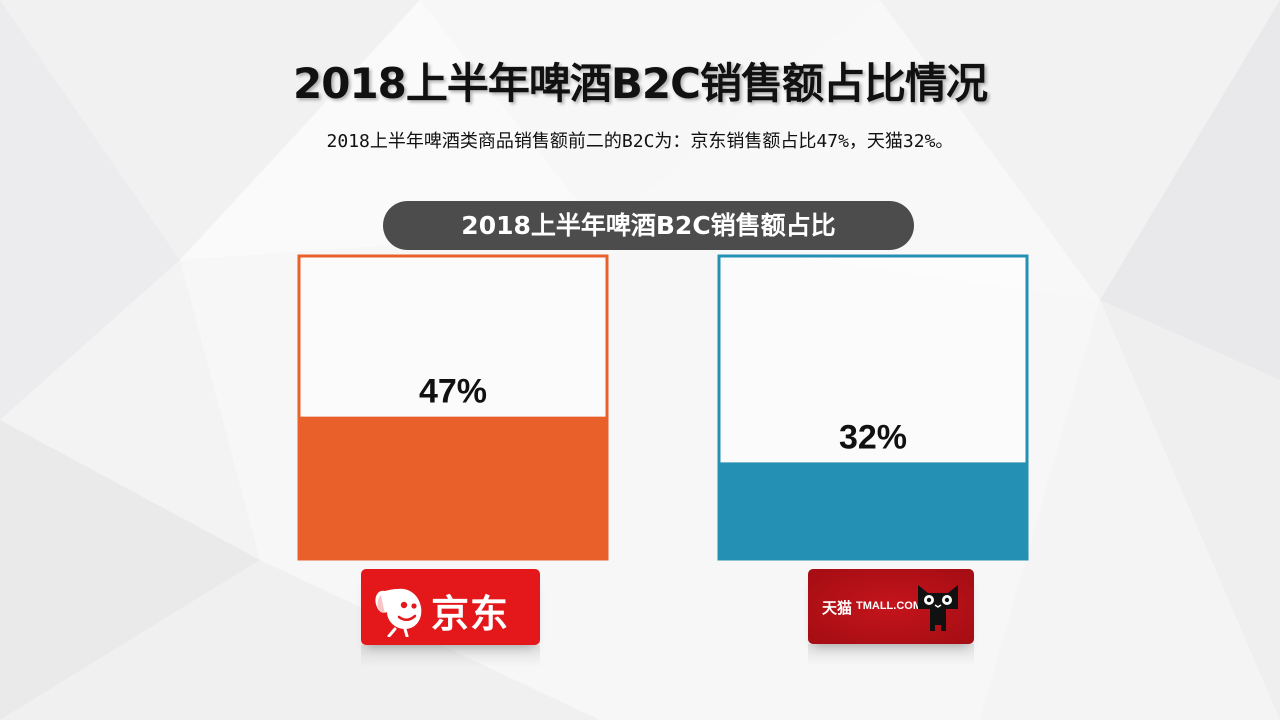 This screenshot has width=1280, height=720. Describe the element at coordinates (648, 225) in the screenshot. I see `chart-title: 2018上半年啤酒B2C销售额占比` at that location.